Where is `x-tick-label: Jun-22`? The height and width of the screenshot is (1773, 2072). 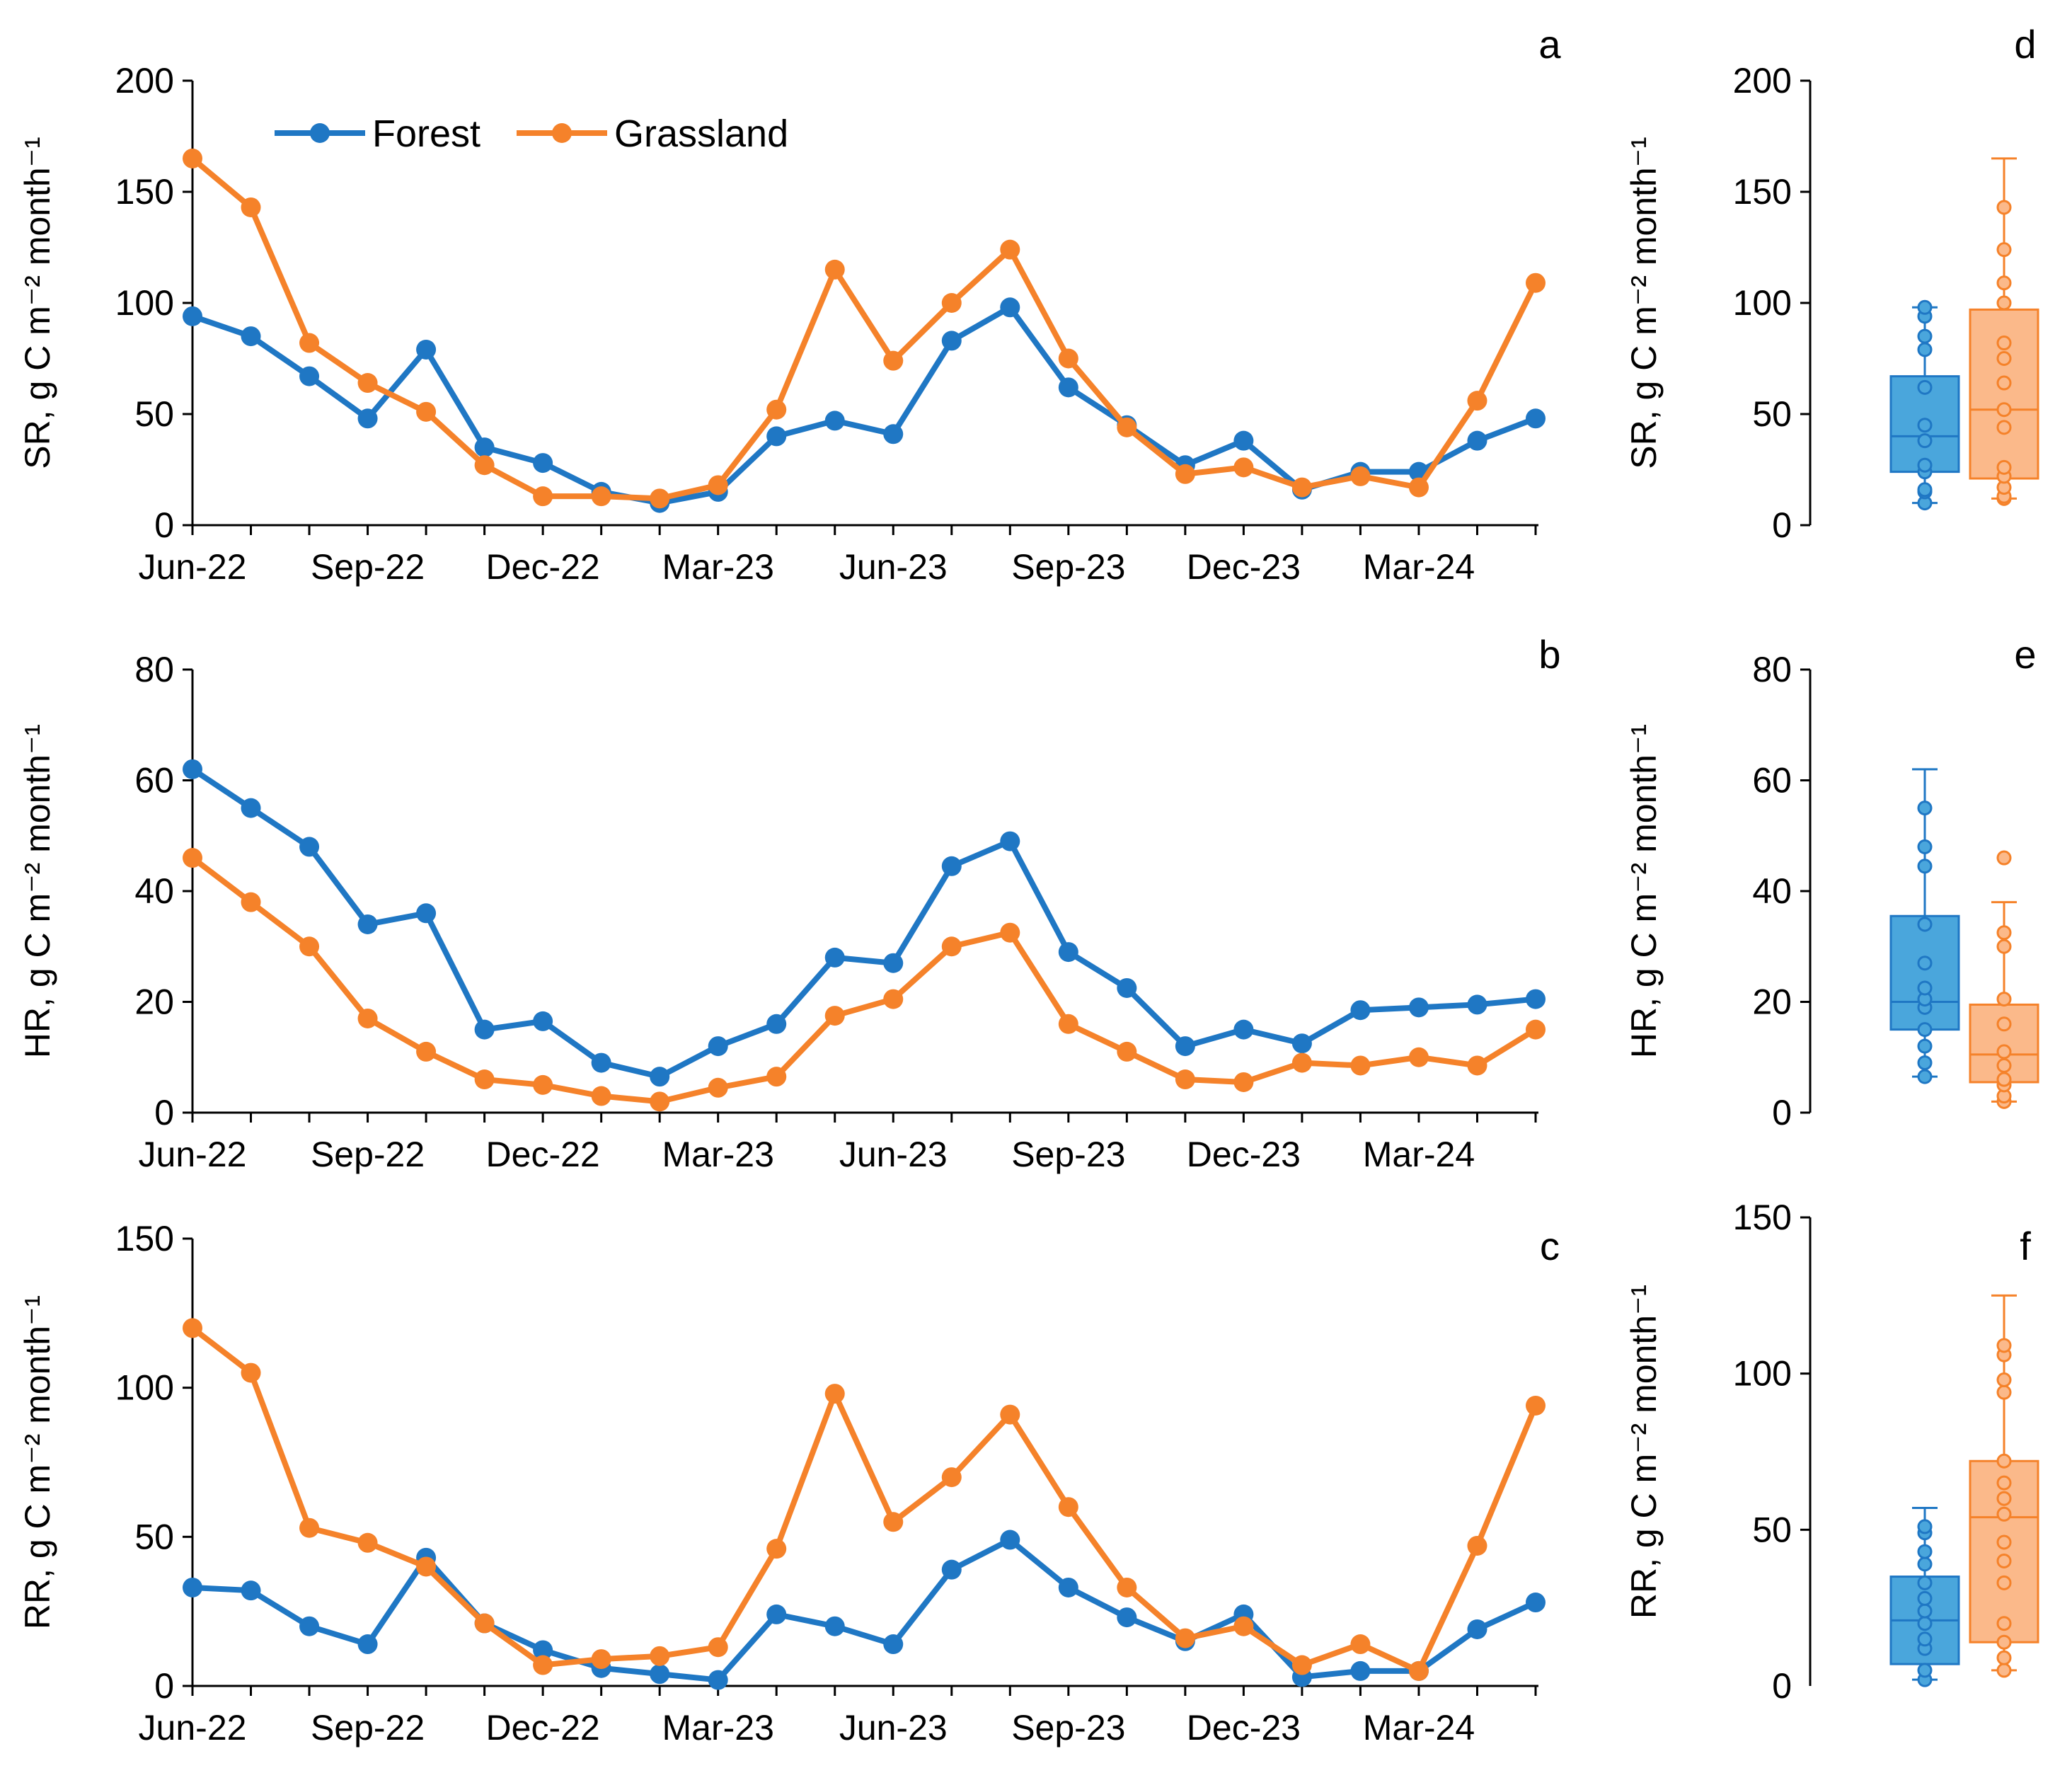 x-tick-label: Jun-22 is located at coordinates (193, 1728).